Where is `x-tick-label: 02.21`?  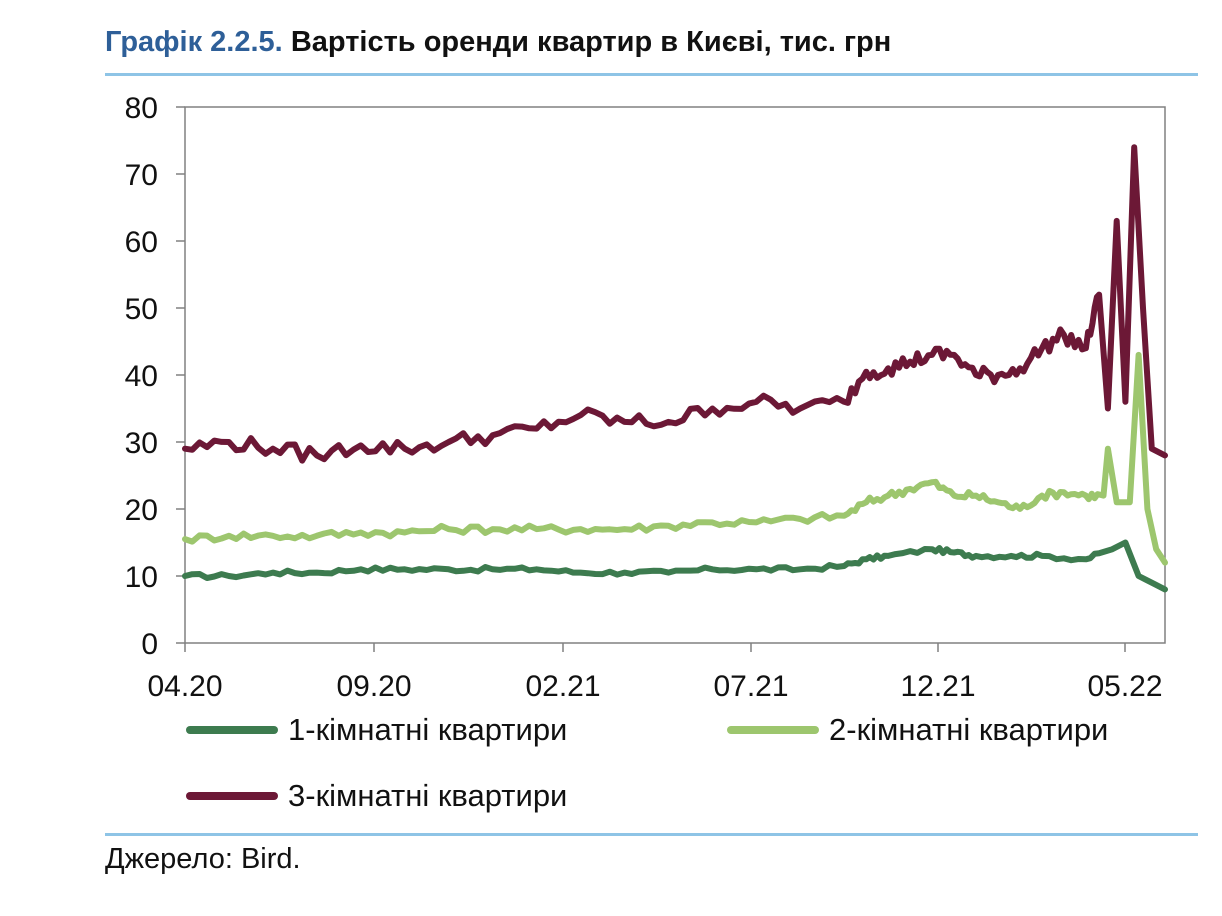 x-tick-label: 02.21 is located at coordinates (562, 686).